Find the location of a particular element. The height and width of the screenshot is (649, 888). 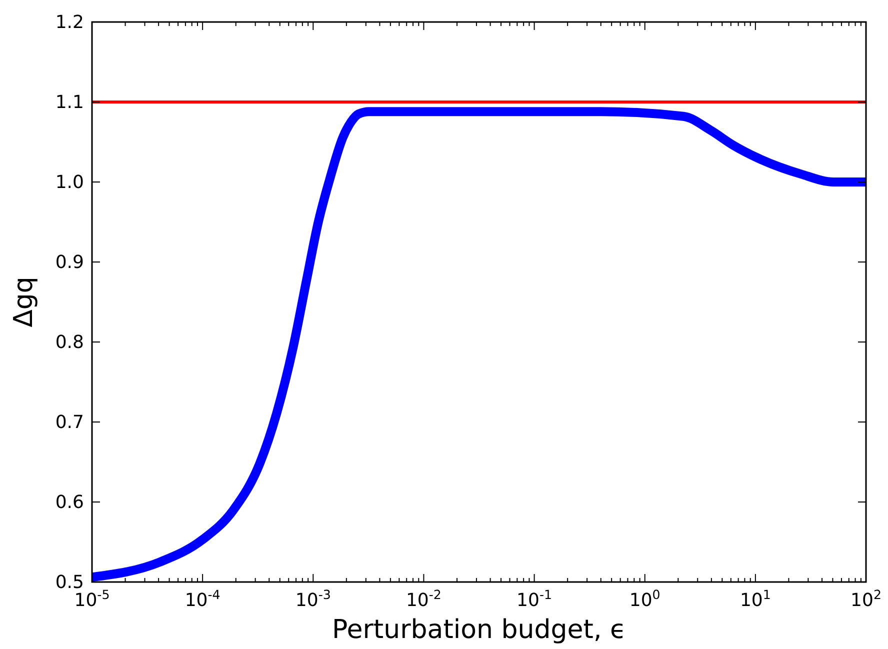

y-tick-label: 1.0 is located at coordinates (69, 182).